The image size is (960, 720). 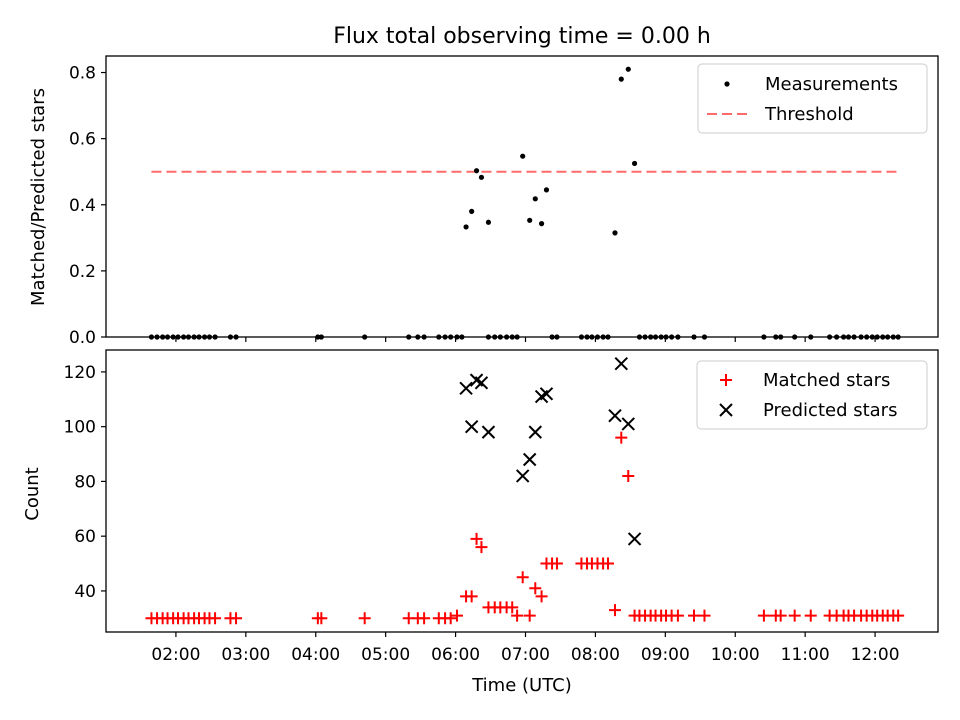 I want to click on bottom-y-tick-label: 40, so click(x=85, y=592).